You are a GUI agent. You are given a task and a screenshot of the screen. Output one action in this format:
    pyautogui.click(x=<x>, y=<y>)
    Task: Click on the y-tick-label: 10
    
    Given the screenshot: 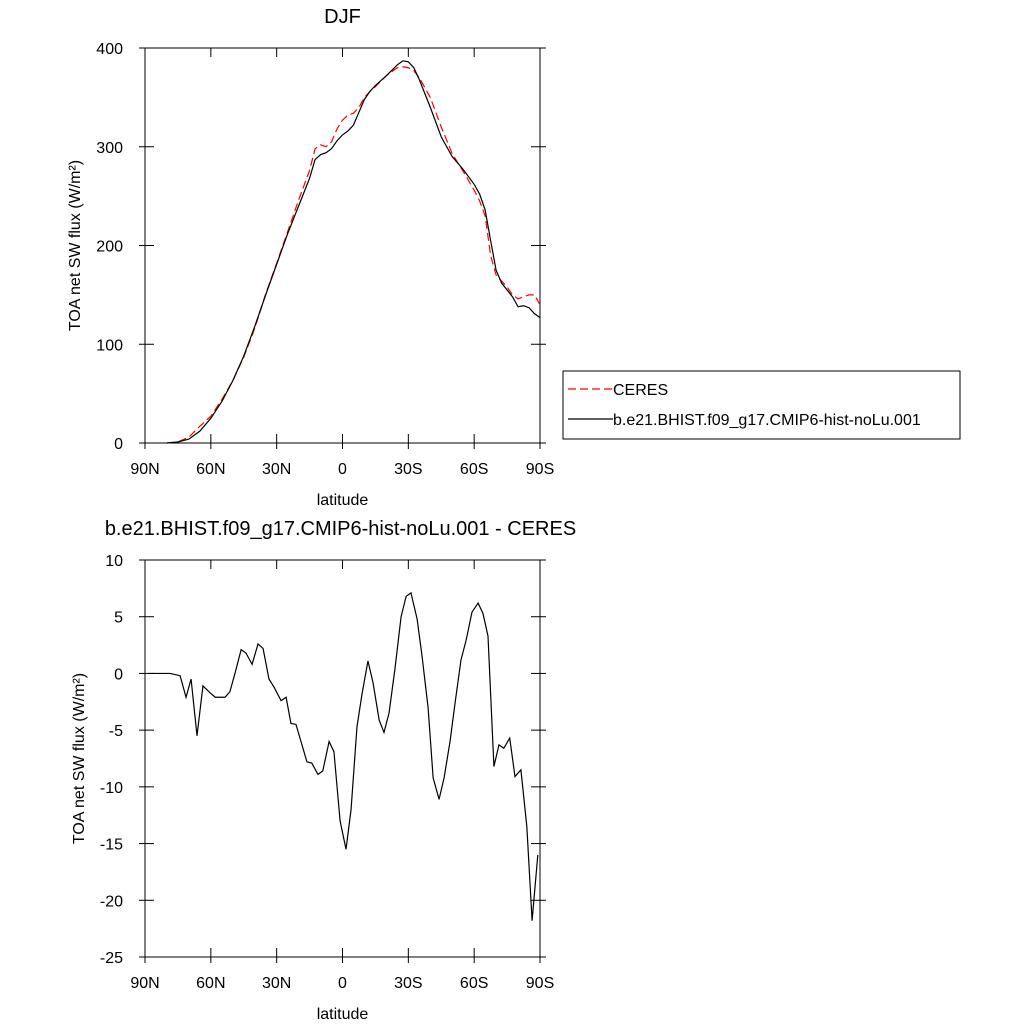 What is the action you would take?
    pyautogui.click(x=114, y=561)
    